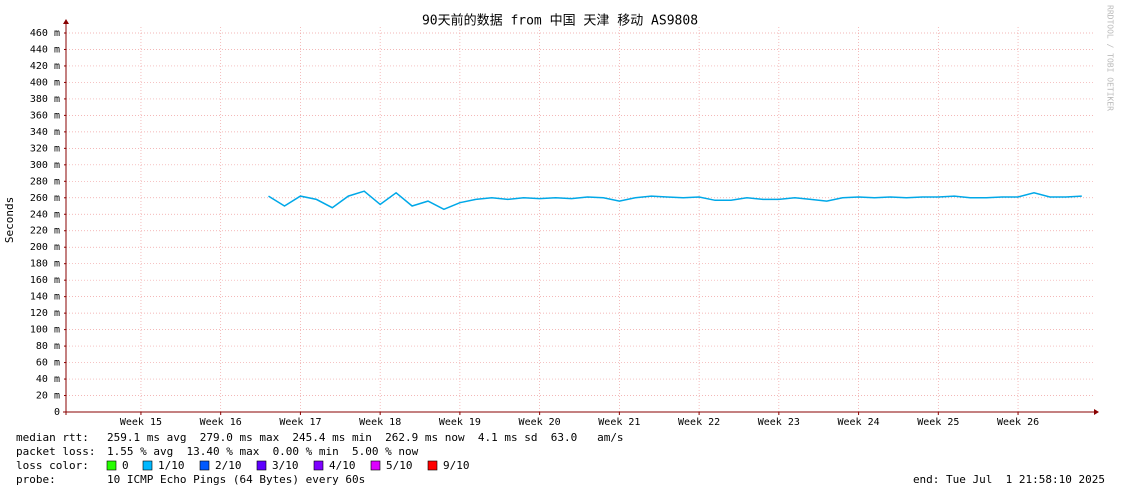  Describe the element at coordinates (675, 200) in the screenshot. I see `median-line` at that location.